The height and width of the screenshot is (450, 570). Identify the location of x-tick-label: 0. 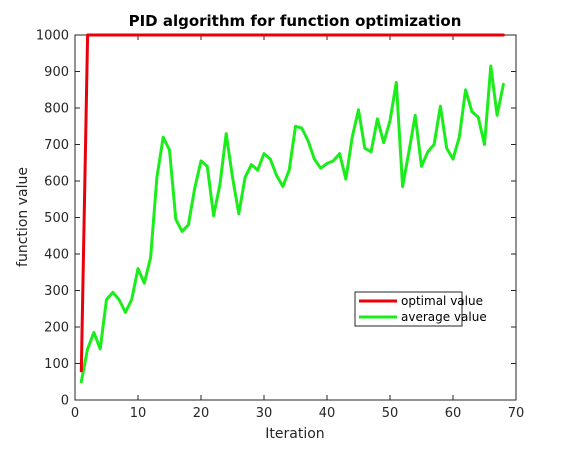
(75, 413).